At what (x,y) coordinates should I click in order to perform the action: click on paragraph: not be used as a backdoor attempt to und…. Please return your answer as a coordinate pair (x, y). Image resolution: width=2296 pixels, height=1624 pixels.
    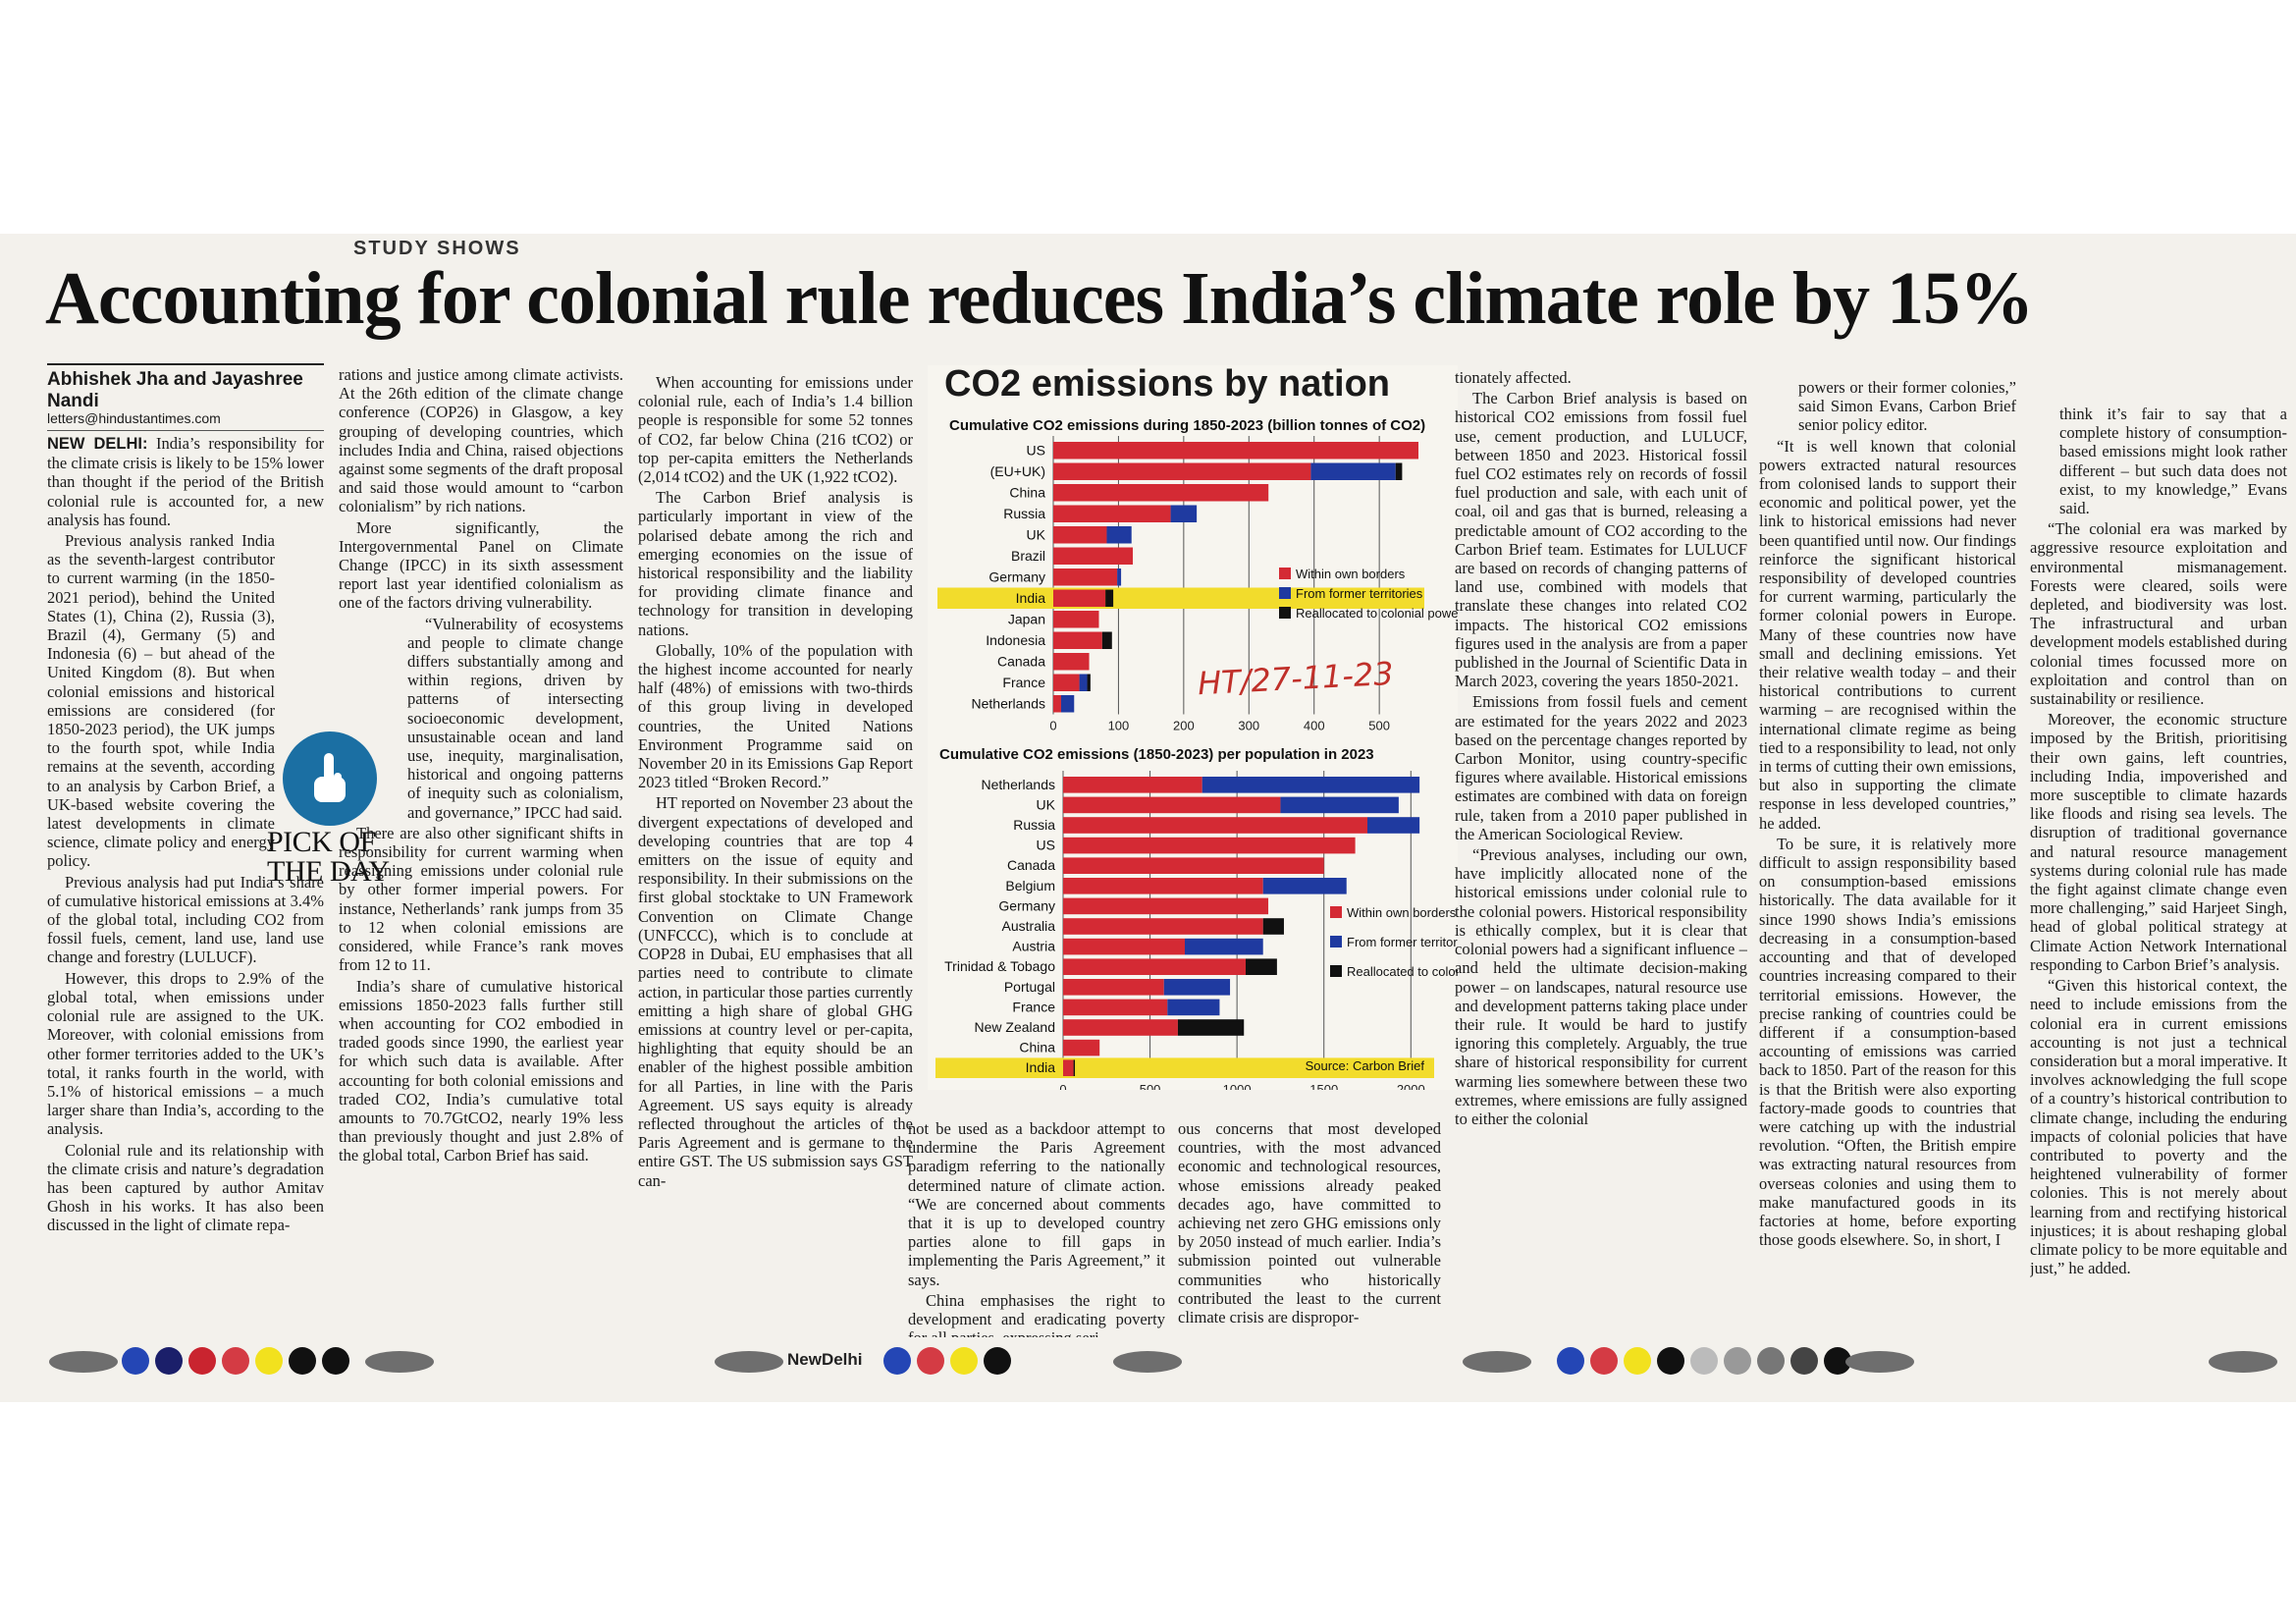
    Looking at the image, I should click on (1037, 1204).